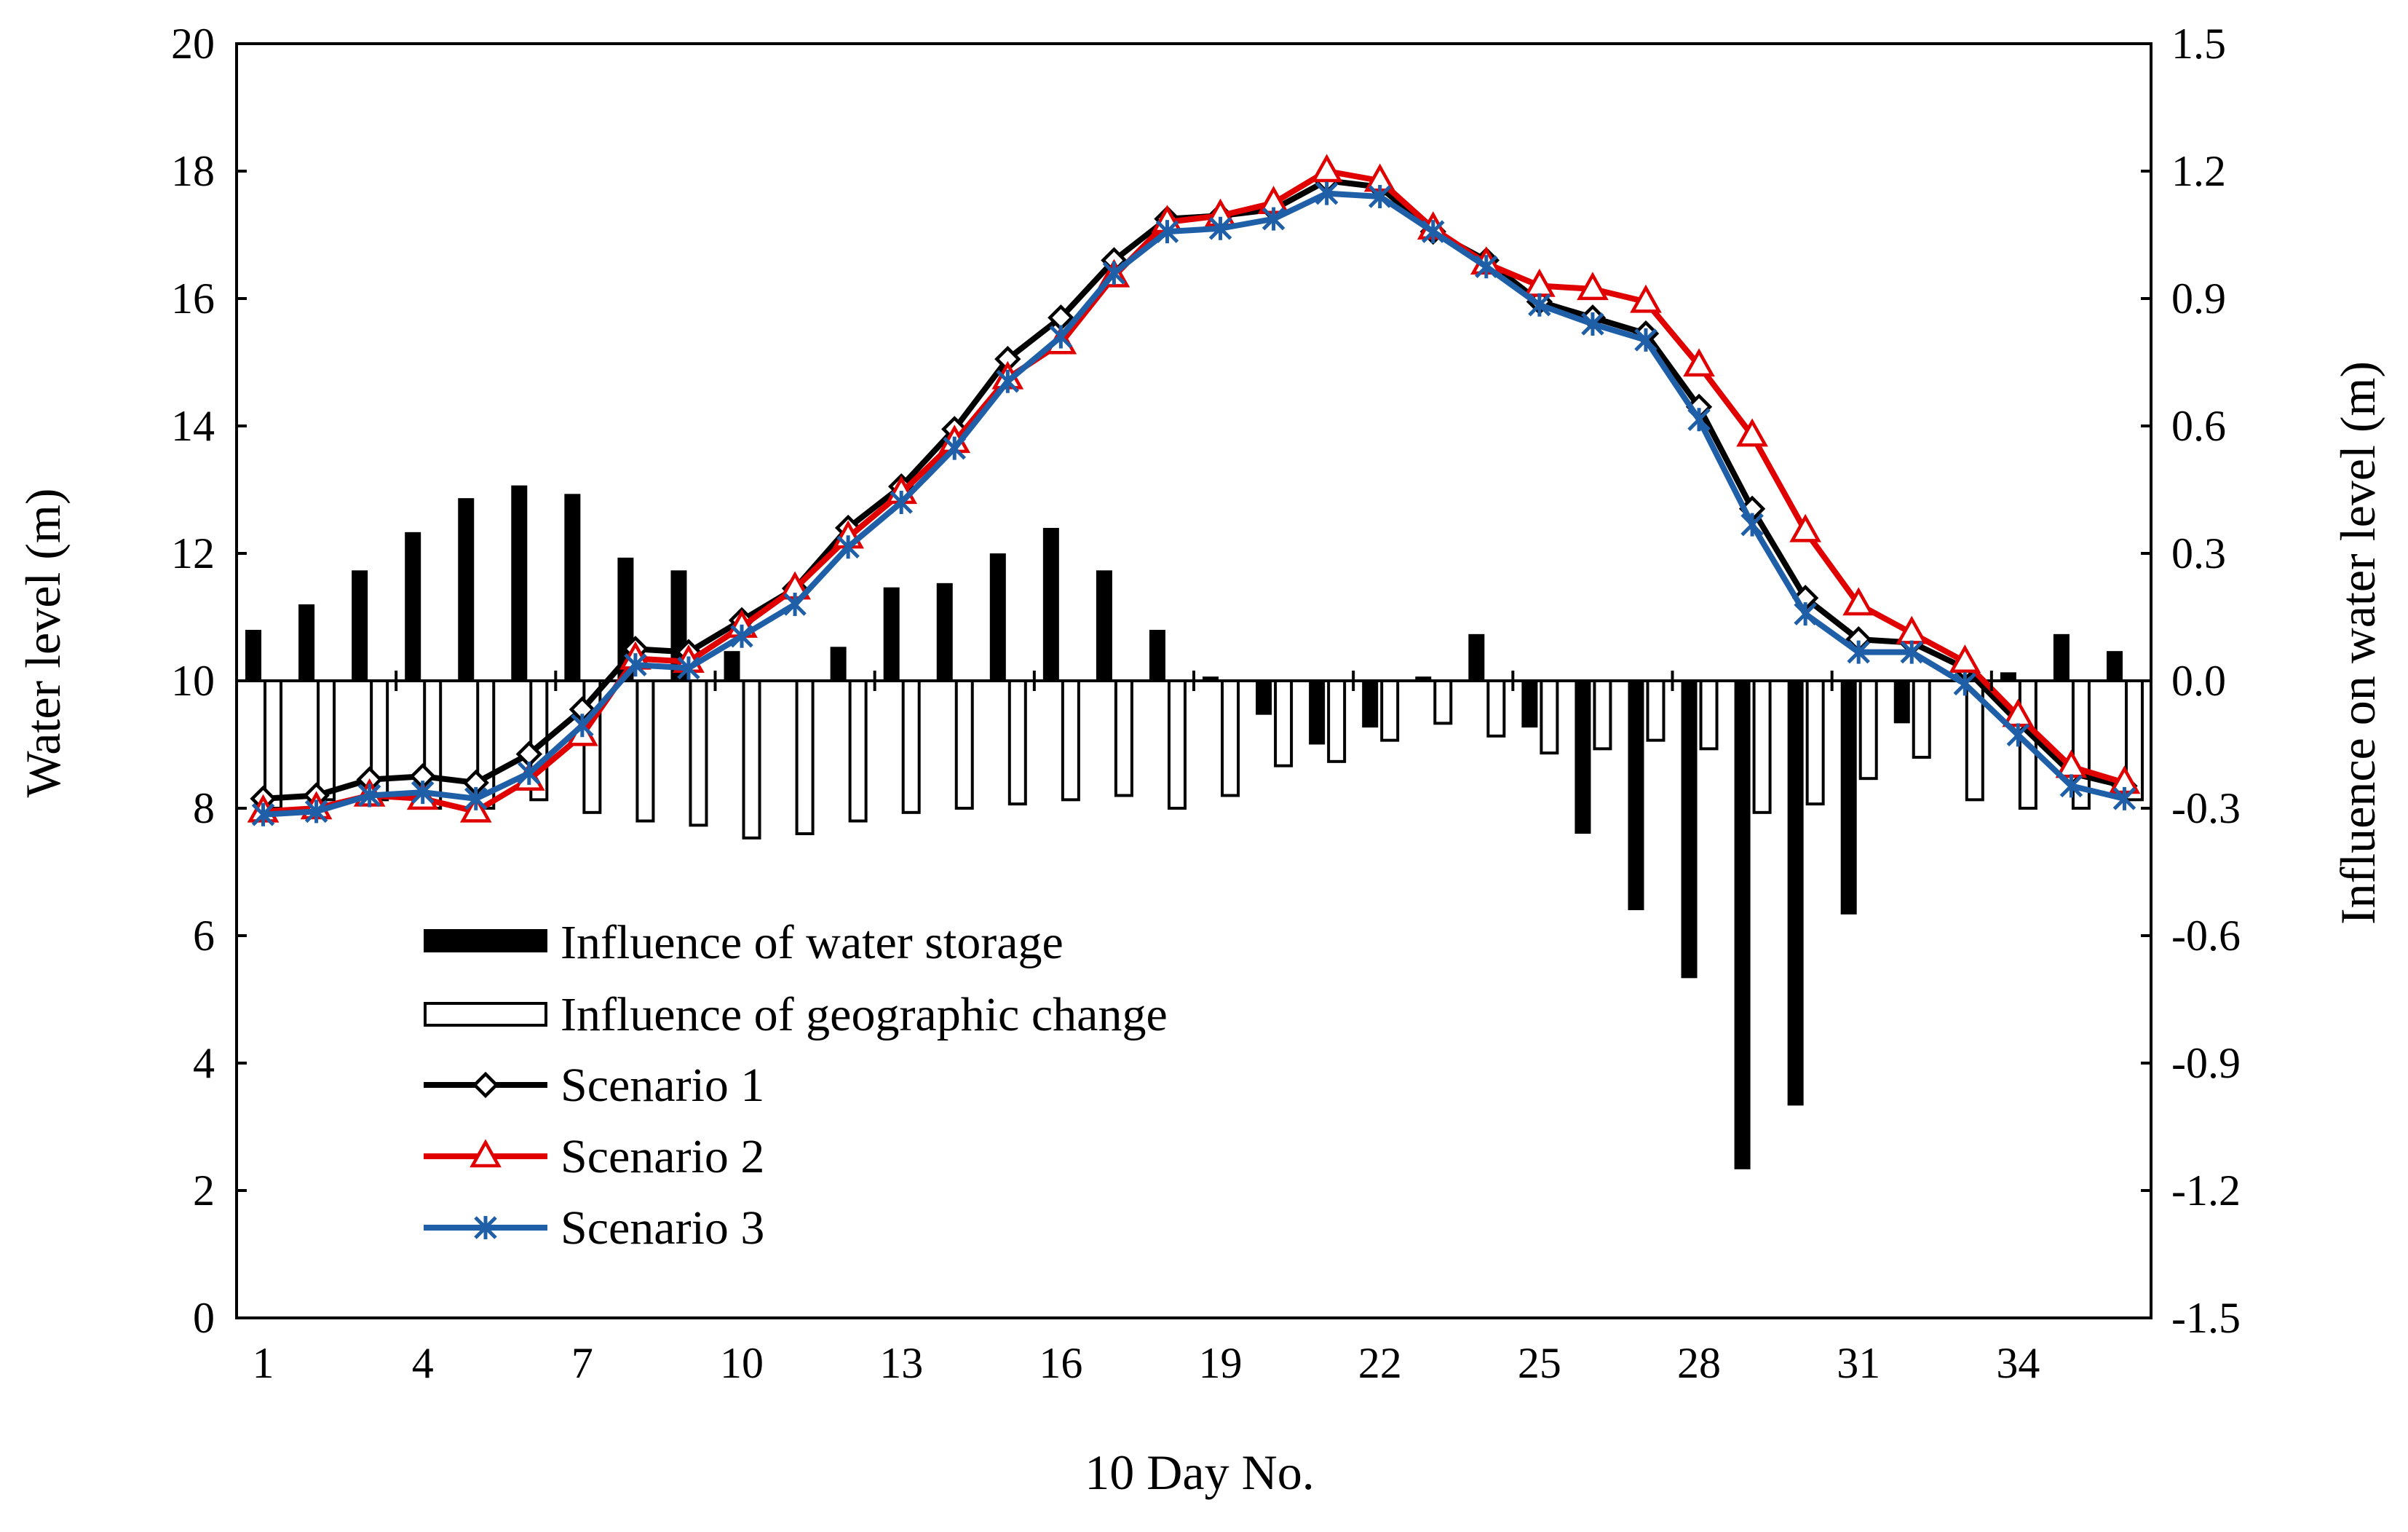 The image size is (2408, 1532). I want to click on x-tick-label-1: 1, so click(263, 1363).